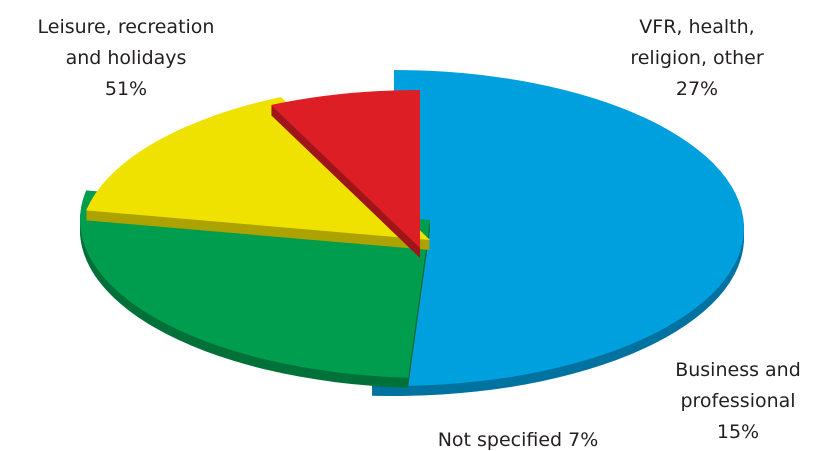  Describe the element at coordinates (738, 370) in the screenshot. I see `slice-label-line: Business and` at that location.